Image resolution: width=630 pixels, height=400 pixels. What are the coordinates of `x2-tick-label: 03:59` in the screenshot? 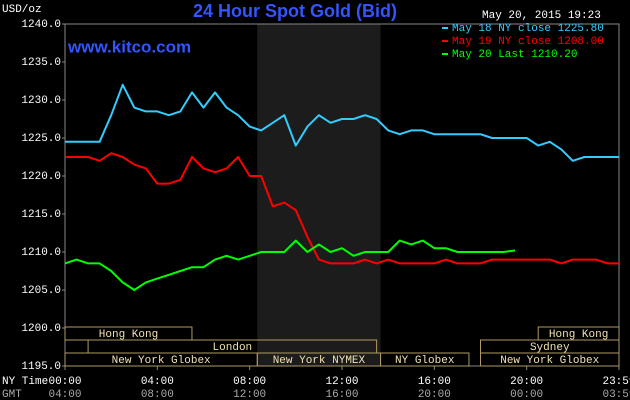 It's located at (616, 394).